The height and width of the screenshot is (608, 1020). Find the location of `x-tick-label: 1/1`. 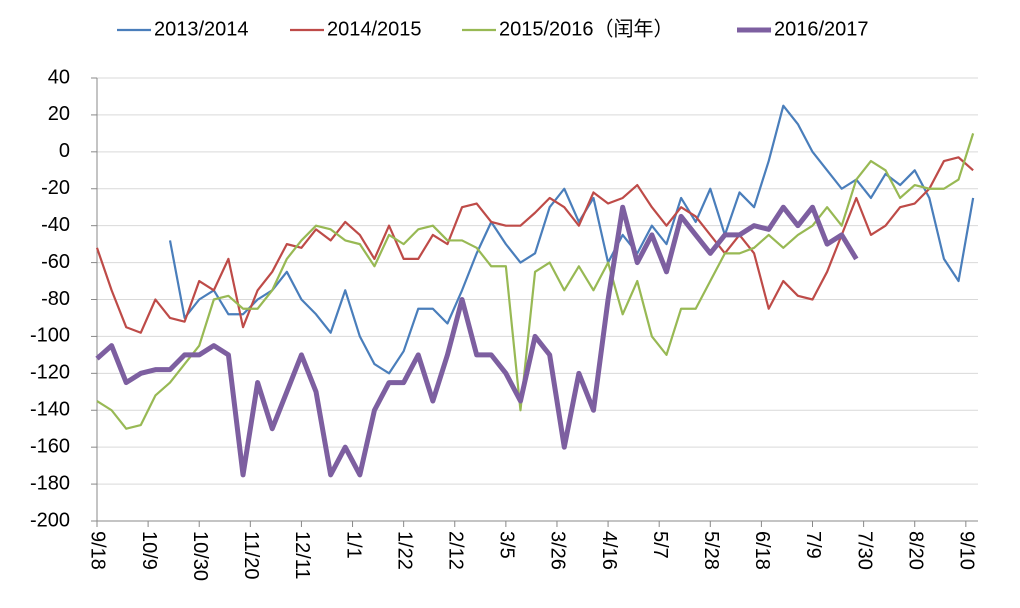

x-tick-label: 1/1 is located at coordinates (353, 545).